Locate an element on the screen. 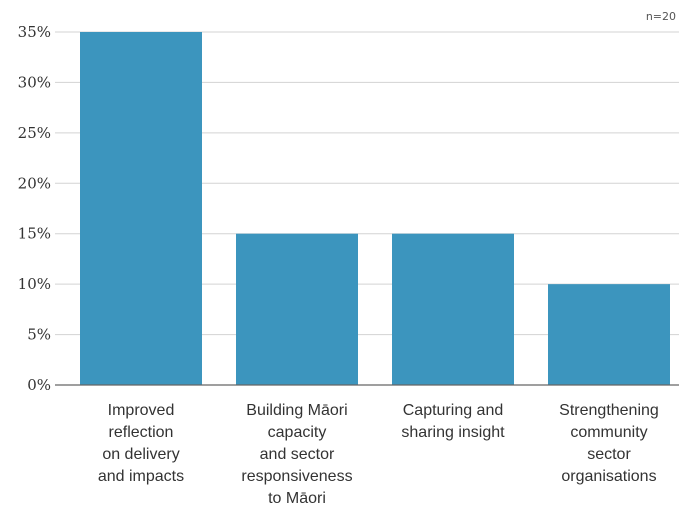 The height and width of the screenshot is (520, 679). y-tick-label: 5% is located at coordinates (39, 335).